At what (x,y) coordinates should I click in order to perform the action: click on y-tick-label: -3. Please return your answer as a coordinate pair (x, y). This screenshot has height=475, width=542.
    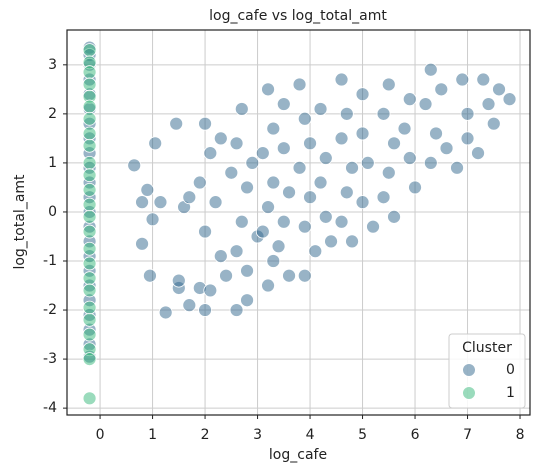
    Looking at the image, I should click on (50, 359).